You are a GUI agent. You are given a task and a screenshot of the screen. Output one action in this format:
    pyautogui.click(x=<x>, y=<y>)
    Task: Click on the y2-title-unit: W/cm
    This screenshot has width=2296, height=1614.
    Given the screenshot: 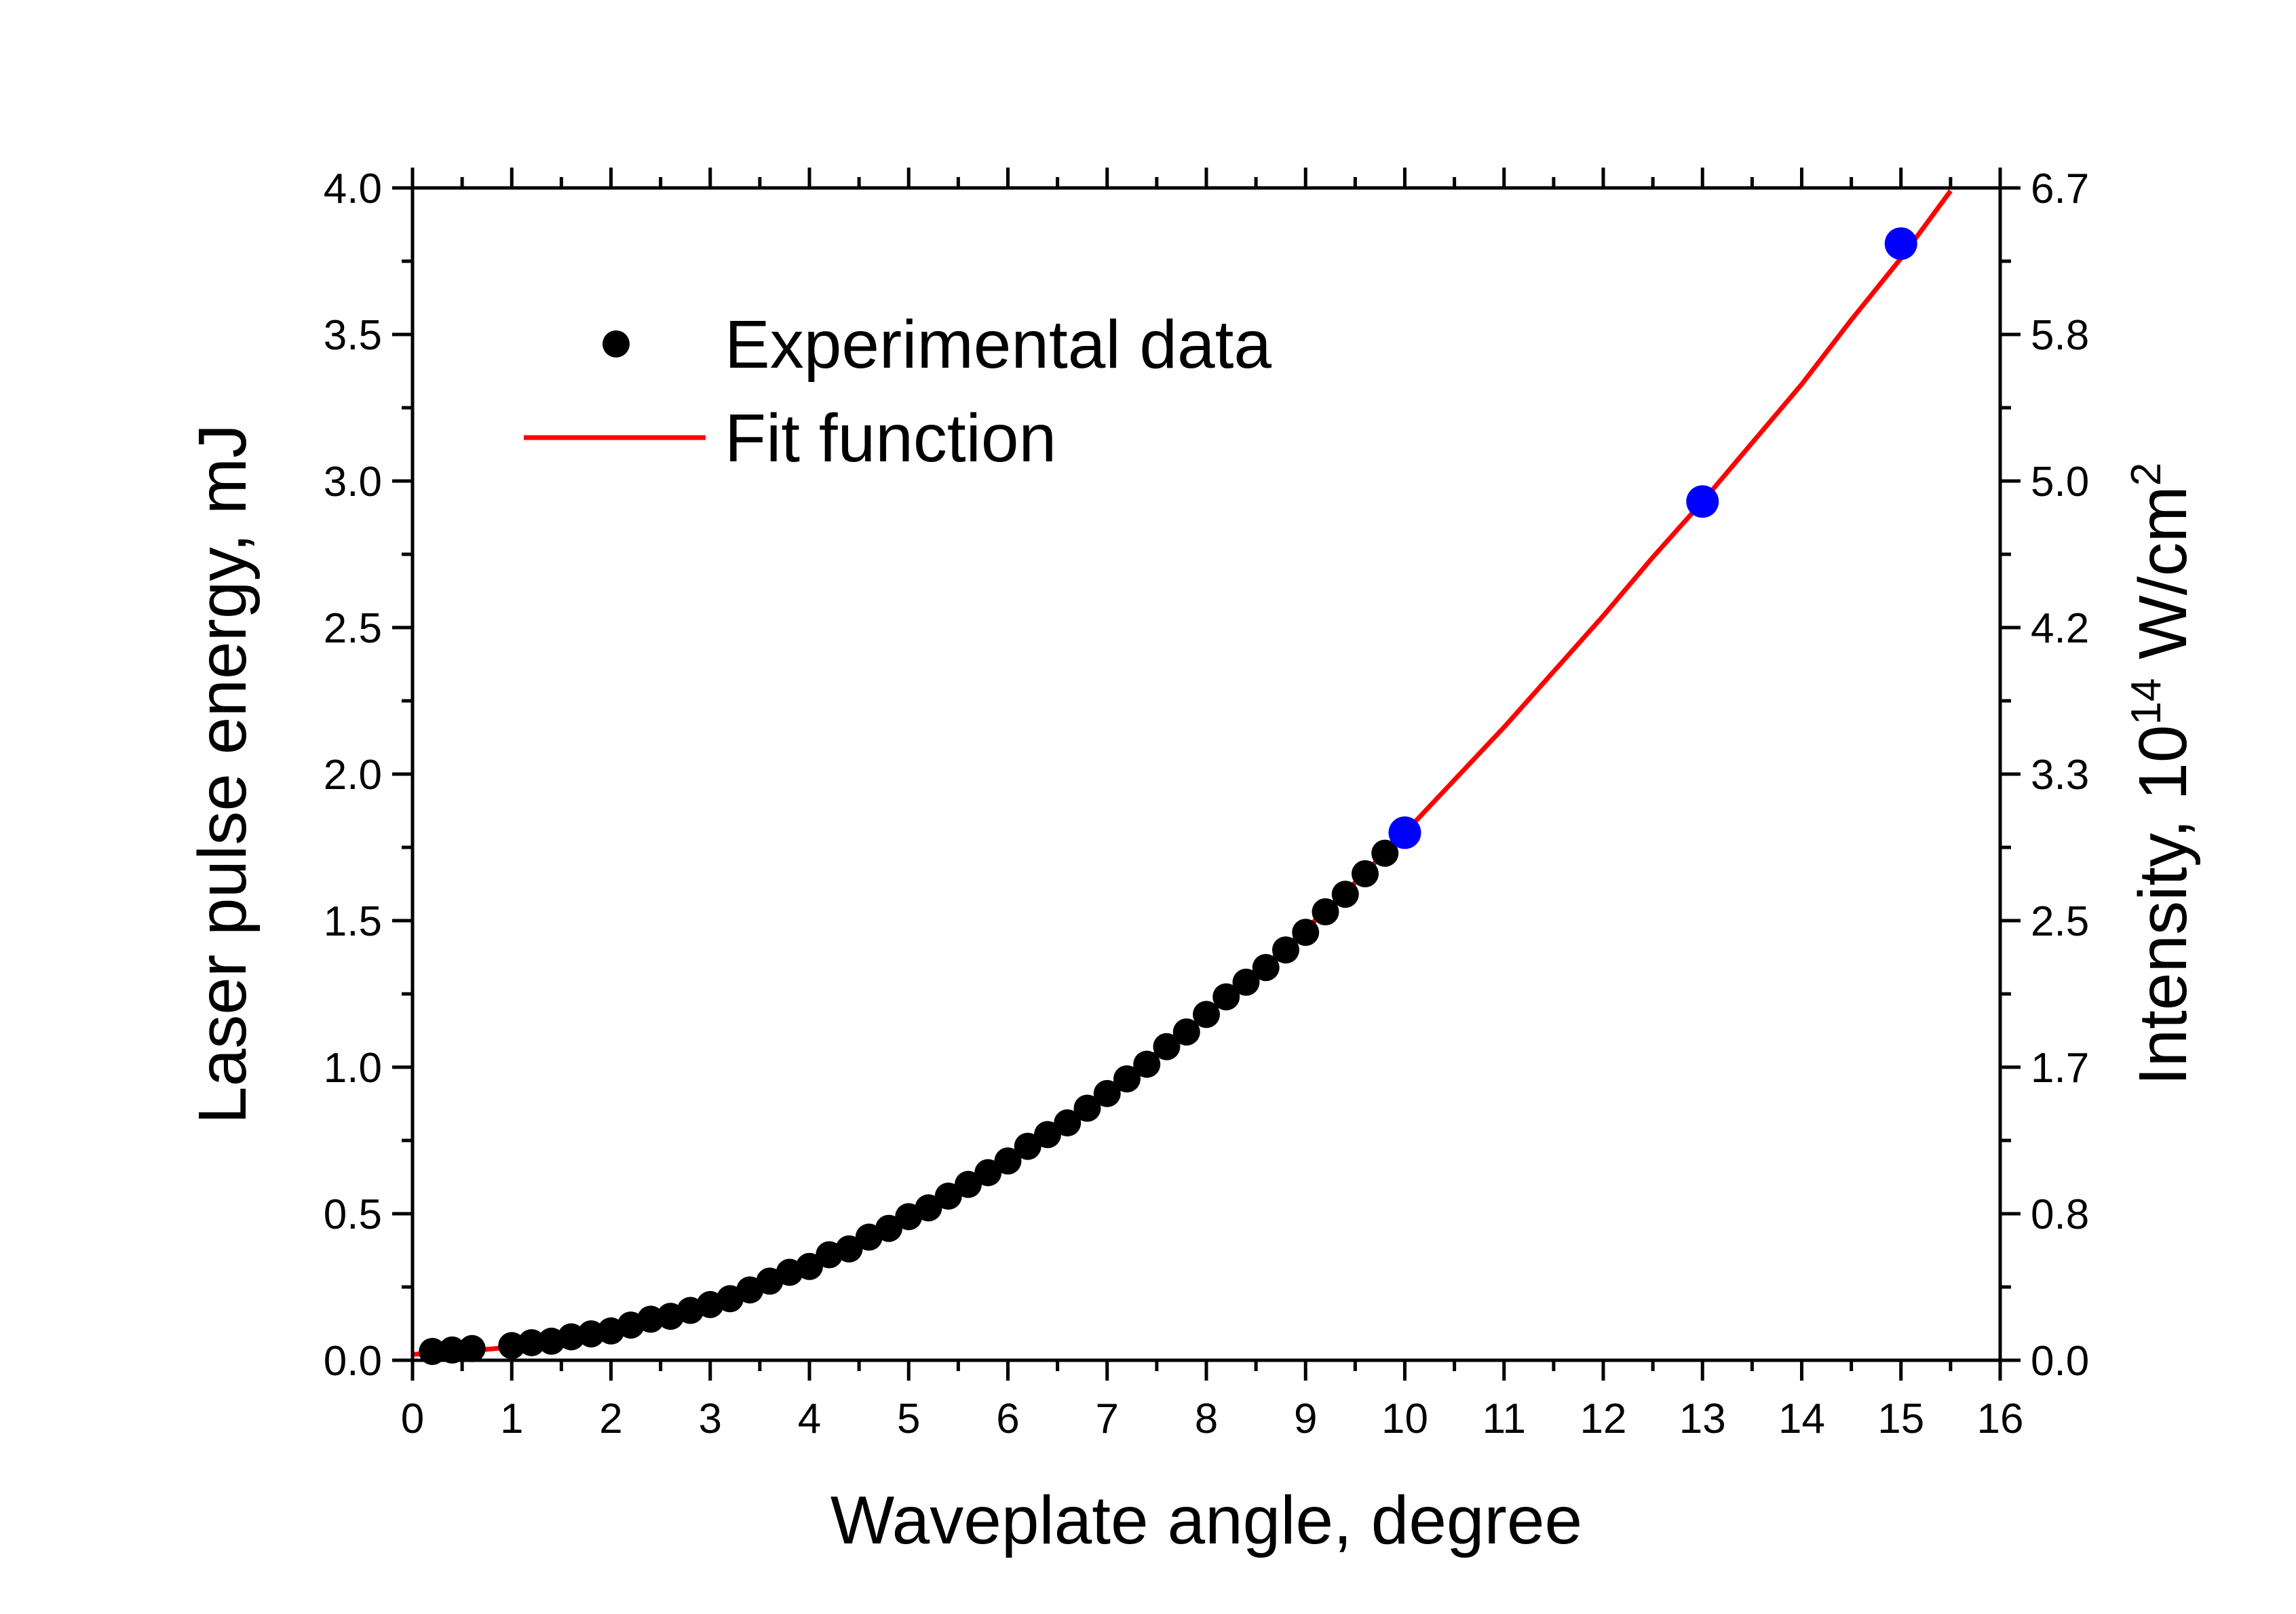 What is the action you would take?
    pyautogui.click(x=2163, y=582)
    